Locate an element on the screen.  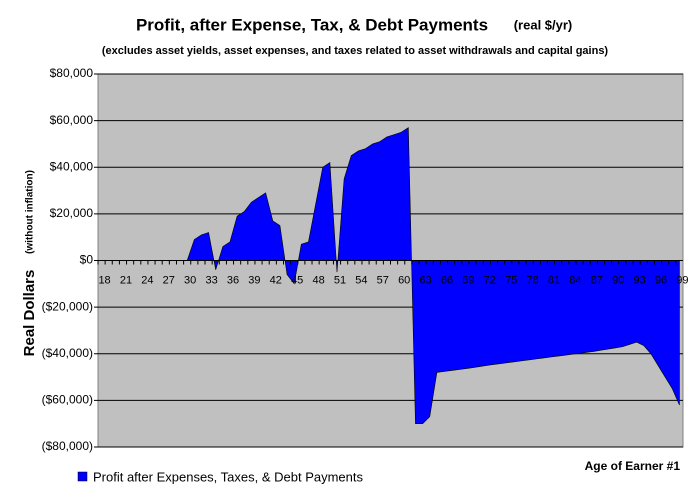
x-tick-label: 39 is located at coordinates (254, 280).